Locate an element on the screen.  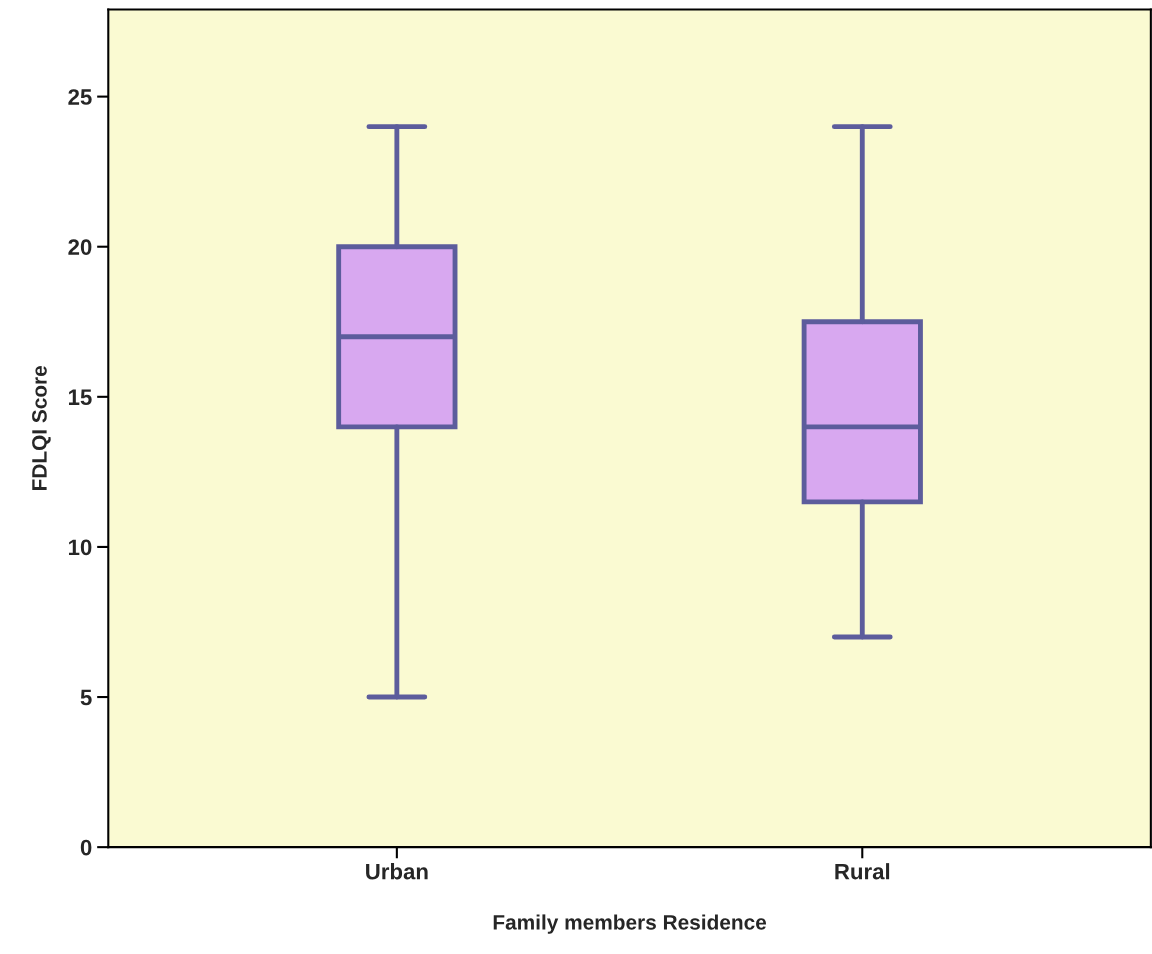
y-tick-label: 25 is located at coordinates (80, 97).